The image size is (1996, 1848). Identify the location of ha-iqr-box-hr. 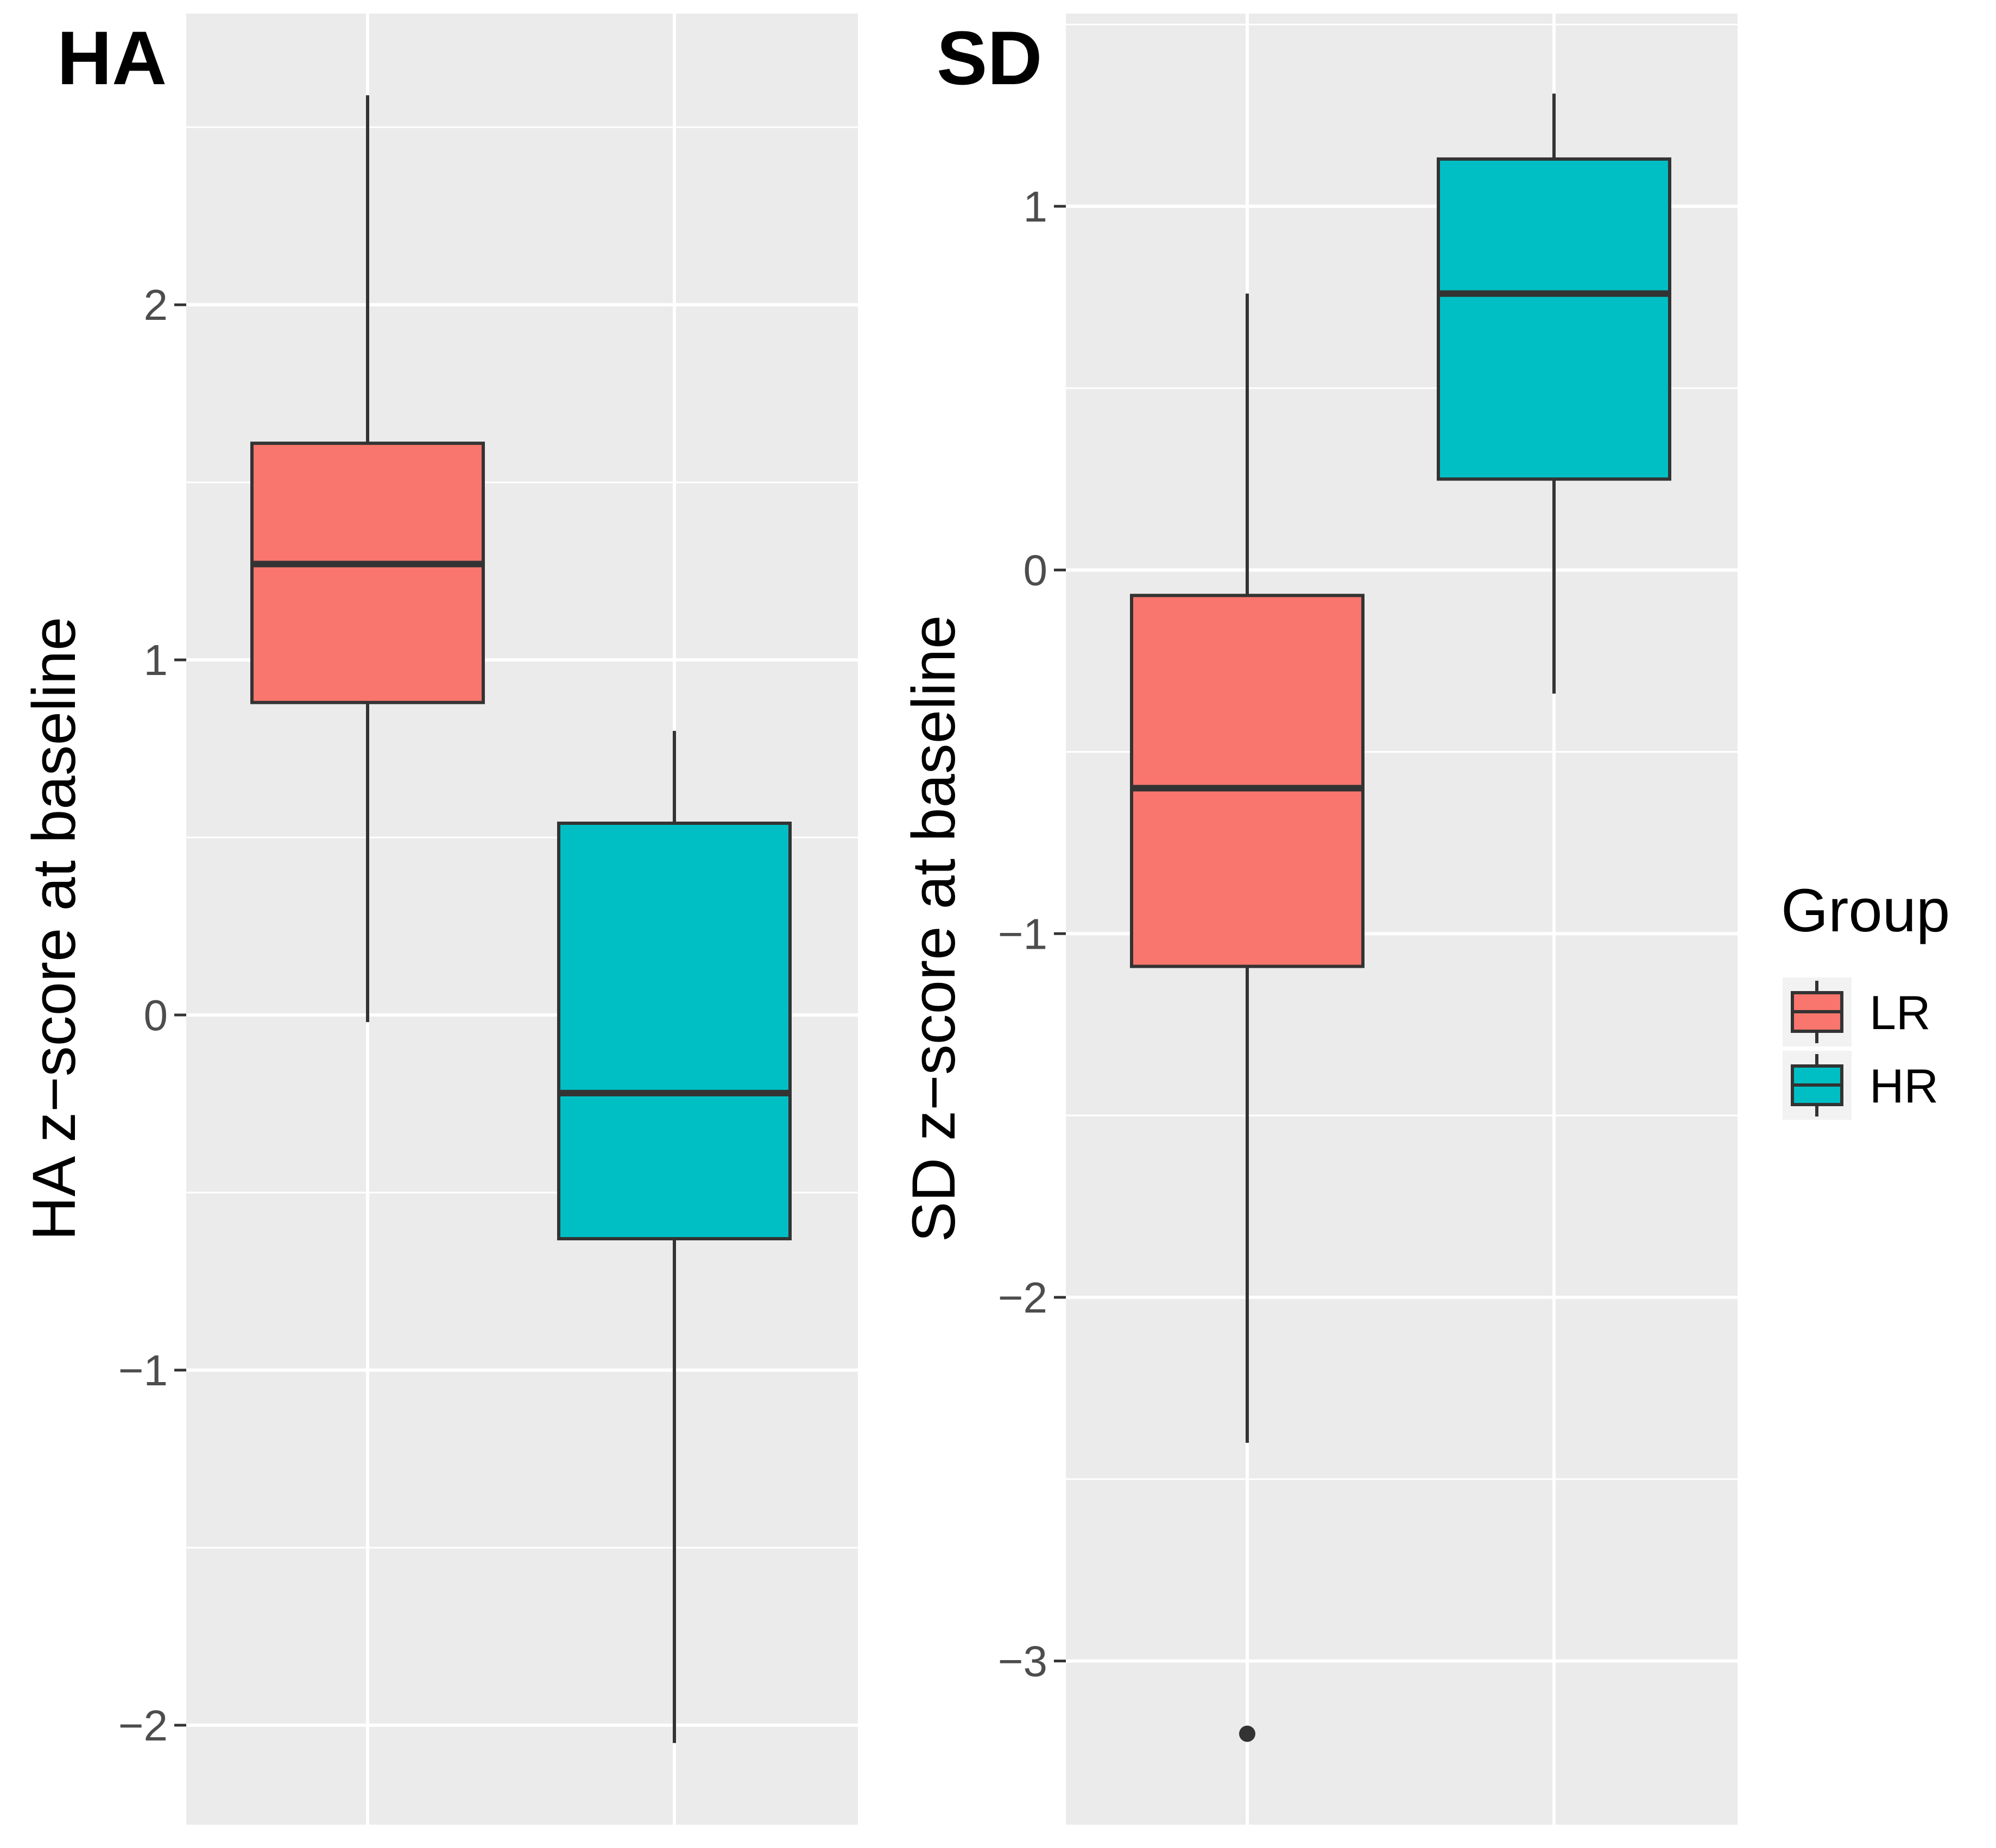
(674, 1031).